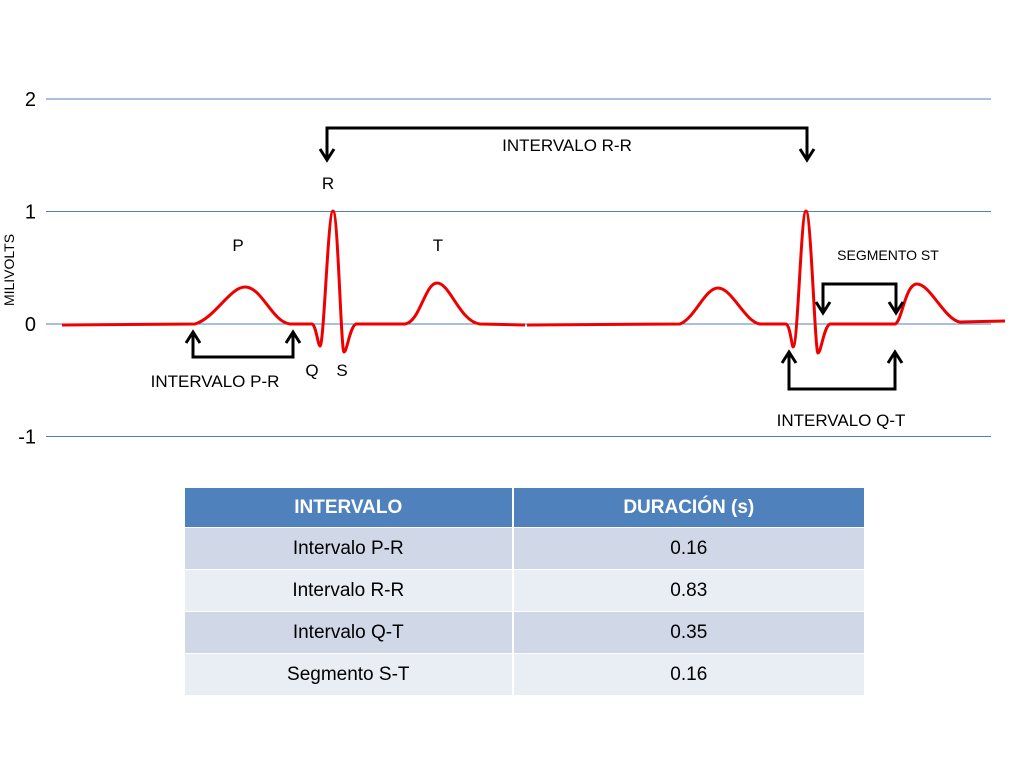 This screenshot has width=1021, height=767. Describe the element at coordinates (689, 632) in the screenshot. I see `table-cell: 0.35` at that location.